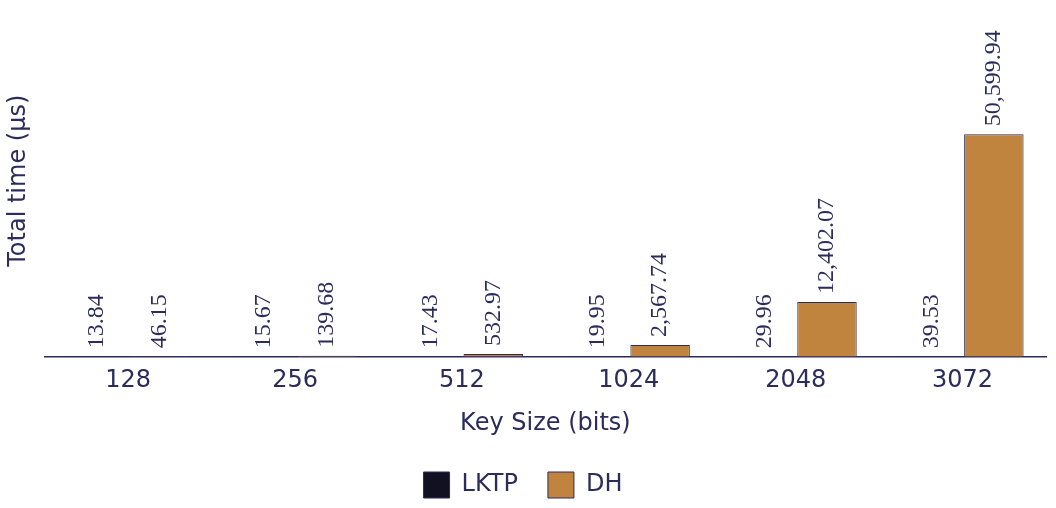 The width and height of the screenshot is (1056, 508). Describe the element at coordinates (545, 421) in the screenshot. I see `x-axis-title: Key Size (bits)` at that location.